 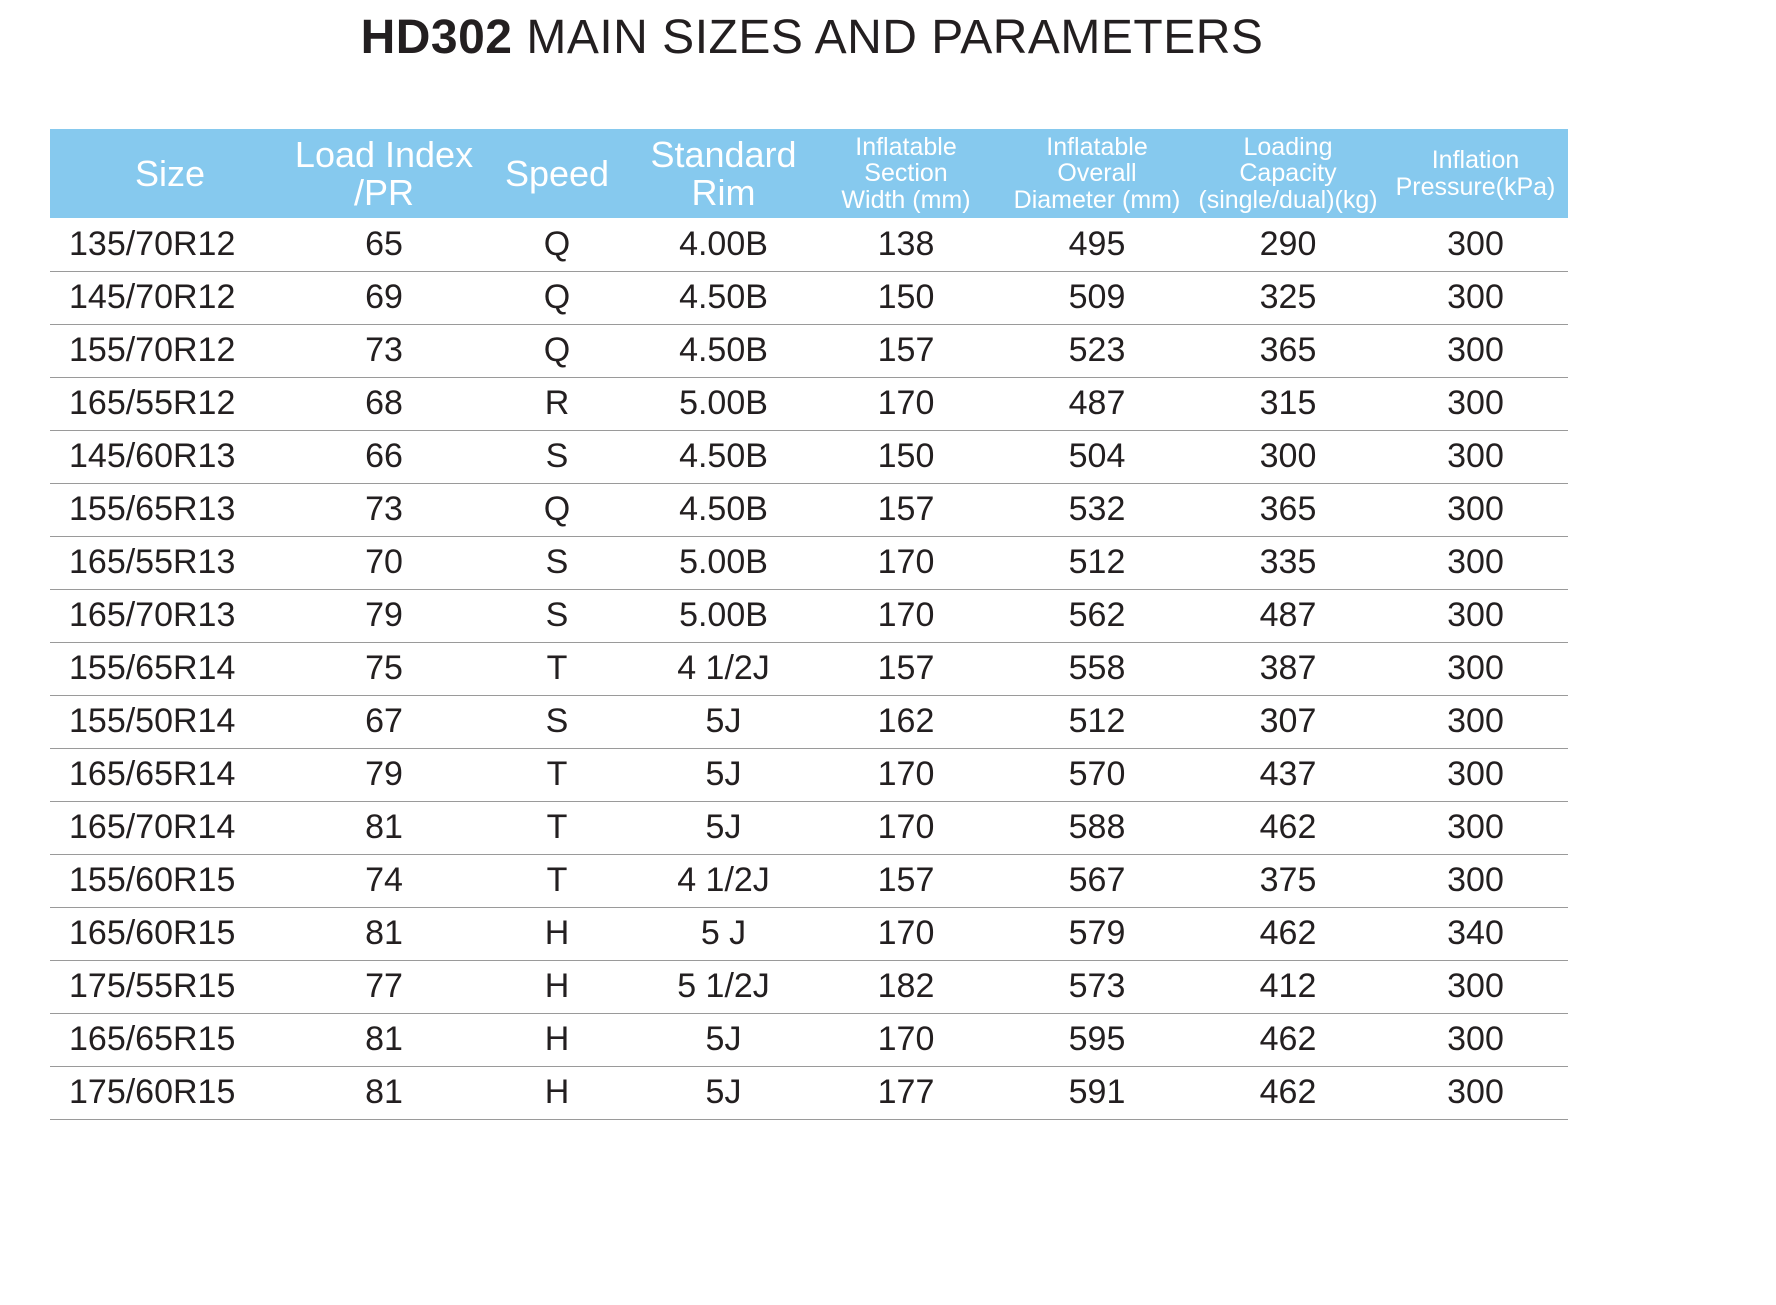 What do you see at coordinates (152, 721) in the screenshot?
I see `cell-size: 155/50R14` at bounding box center [152, 721].